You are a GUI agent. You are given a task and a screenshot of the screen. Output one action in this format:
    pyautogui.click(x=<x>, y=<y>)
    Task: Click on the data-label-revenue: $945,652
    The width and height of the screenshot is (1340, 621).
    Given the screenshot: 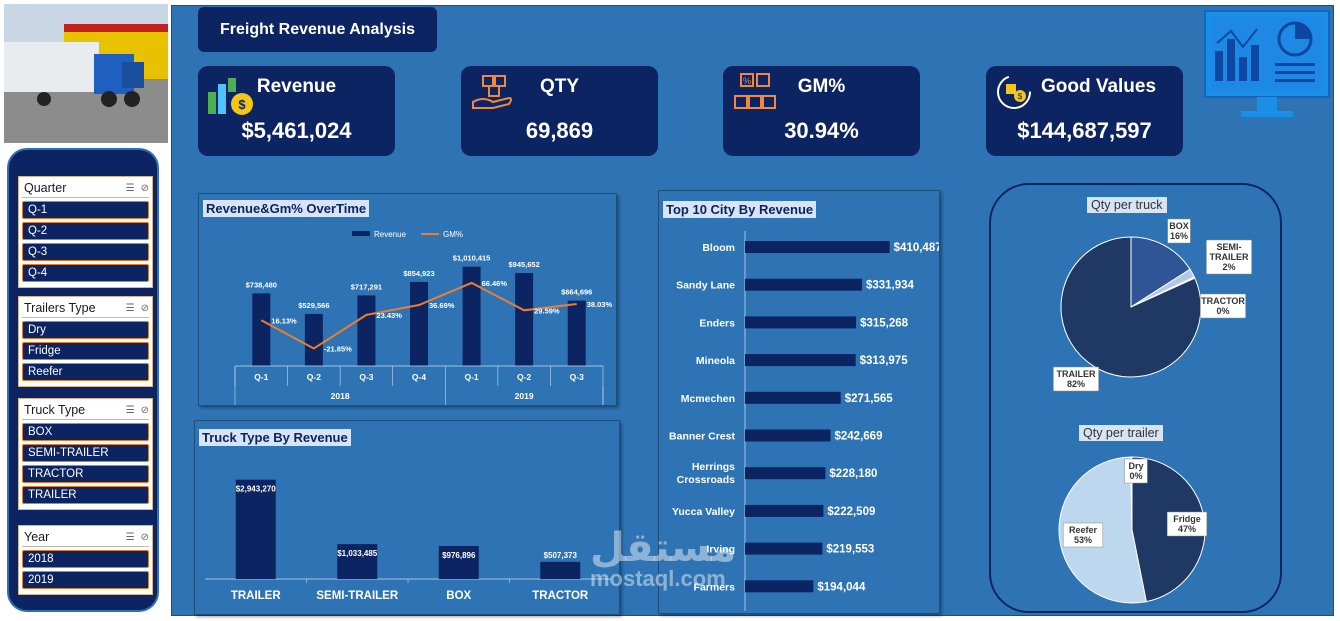 What is the action you would take?
    pyautogui.click(x=523, y=264)
    